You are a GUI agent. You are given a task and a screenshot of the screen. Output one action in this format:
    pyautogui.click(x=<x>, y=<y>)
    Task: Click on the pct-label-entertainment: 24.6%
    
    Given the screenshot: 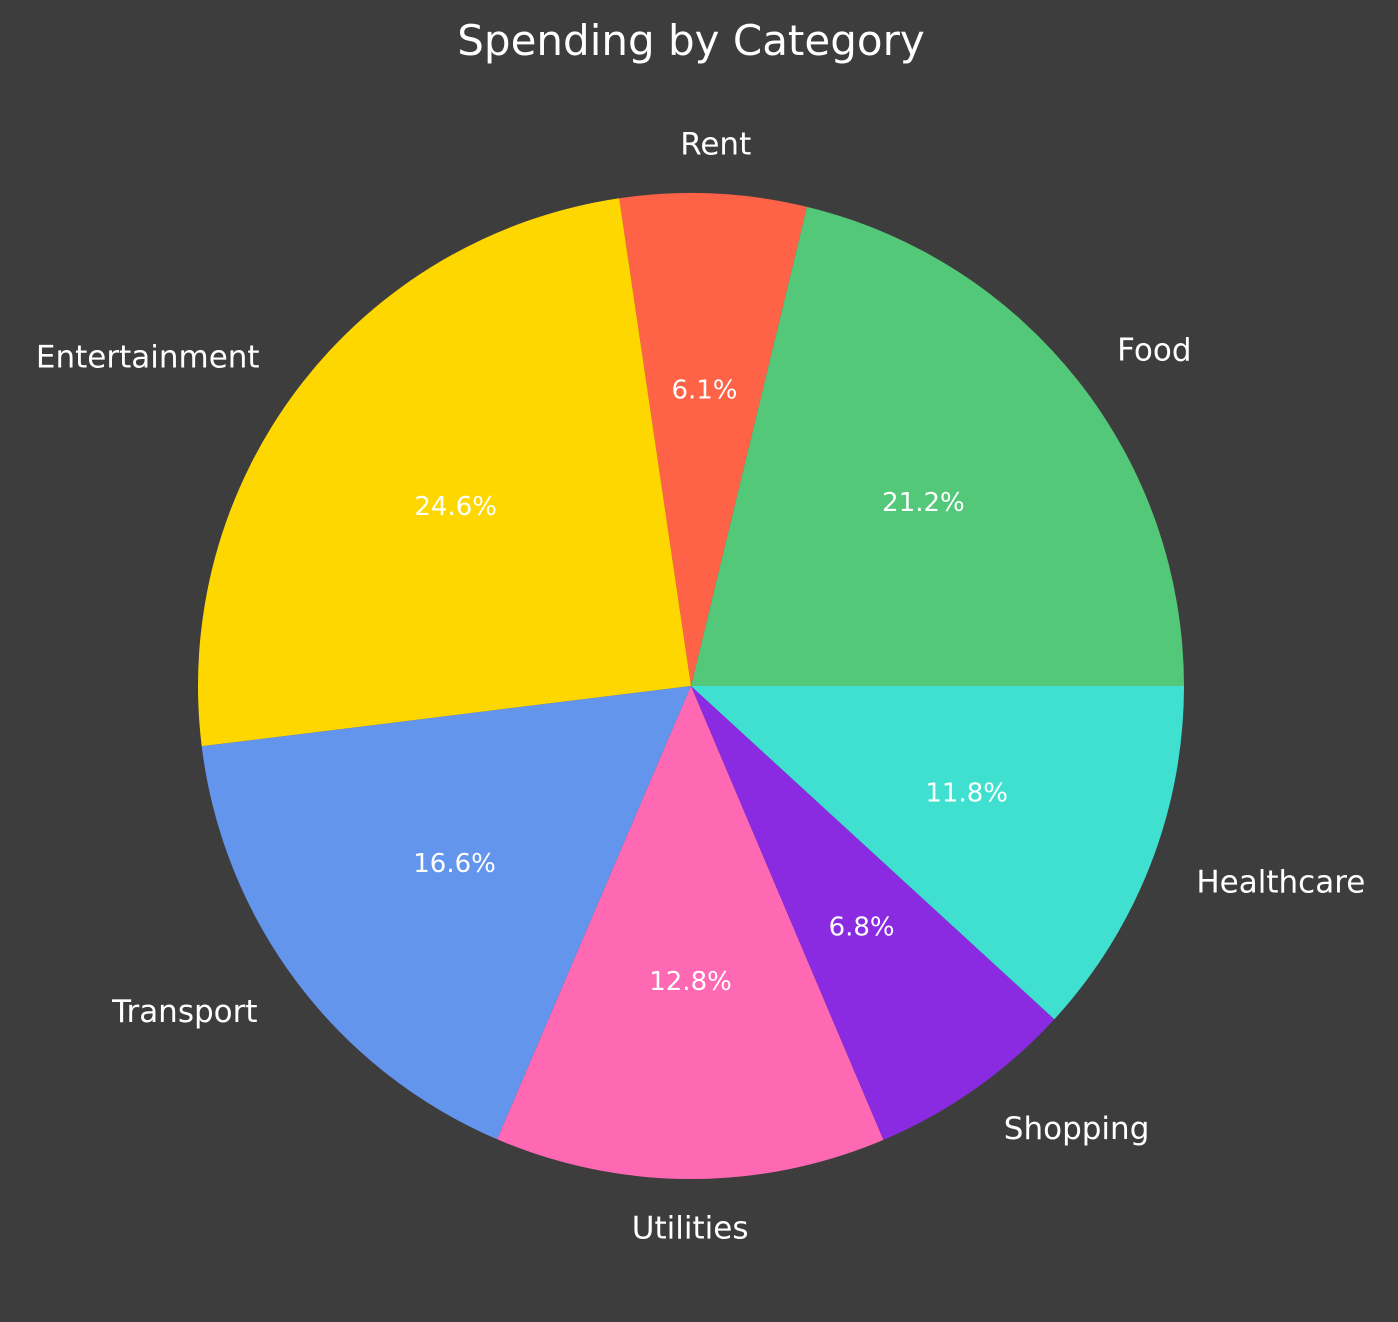 What is the action you would take?
    pyautogui.click(x=455, y=507)
    